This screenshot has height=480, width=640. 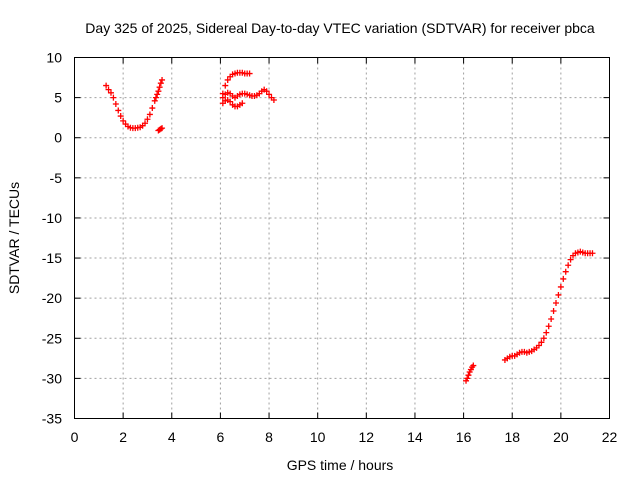 What do you see at coordinates (52, 419) in the screenshot?
I see `y-tick-label: -35` at bounding box center [52, 419].